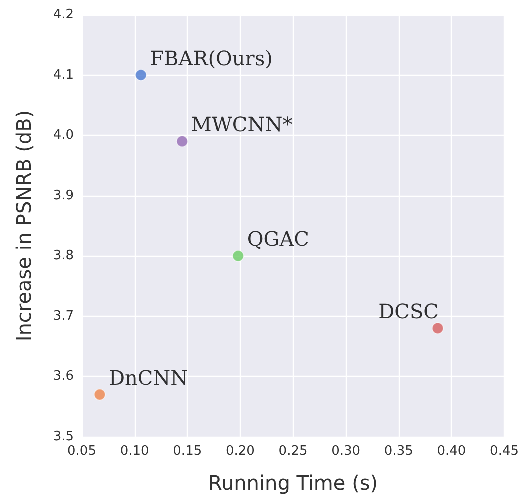 The height and width of the screenshot is (498, 522). I want to click on x-tick-label: 0.05, so click(82, 451).